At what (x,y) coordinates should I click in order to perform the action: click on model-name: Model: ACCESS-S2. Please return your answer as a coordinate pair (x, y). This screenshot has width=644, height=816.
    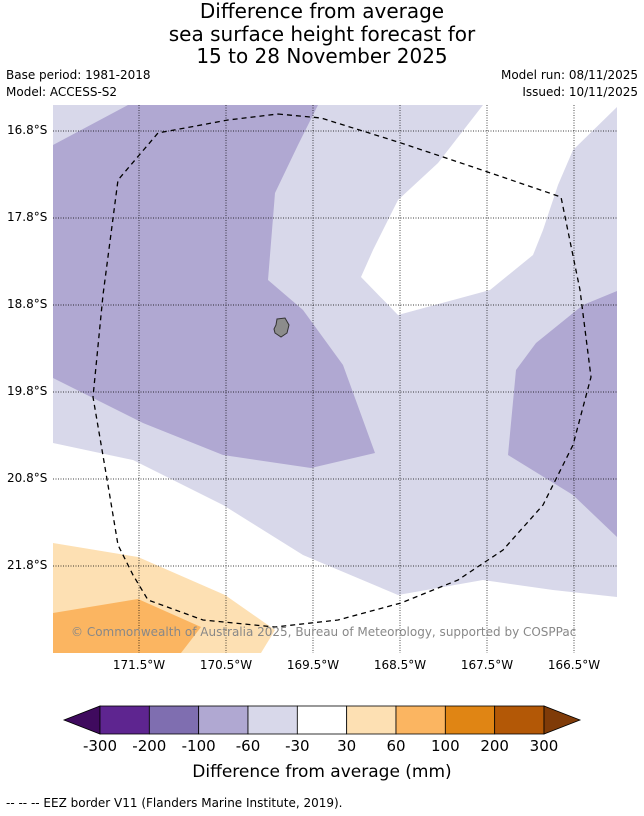
    Looking at the image, I should click on (62, 92).